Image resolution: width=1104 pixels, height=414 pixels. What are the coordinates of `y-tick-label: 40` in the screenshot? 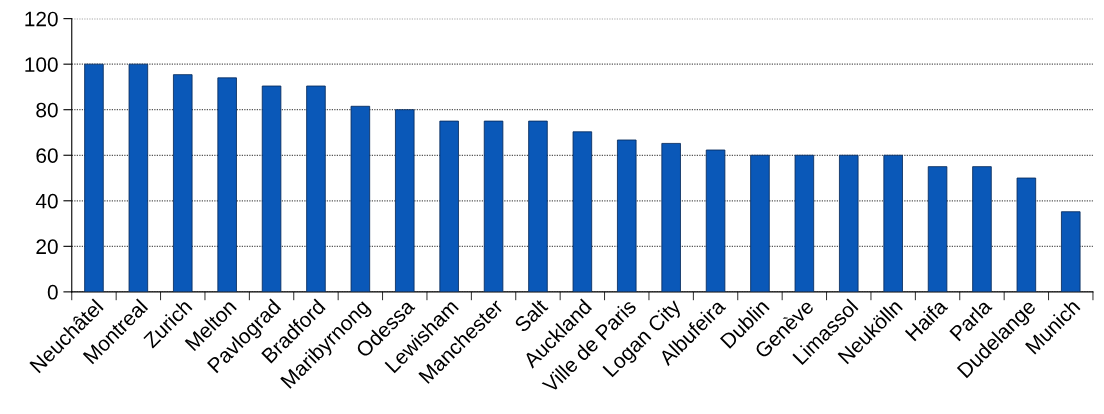 It's located at (46, 201).